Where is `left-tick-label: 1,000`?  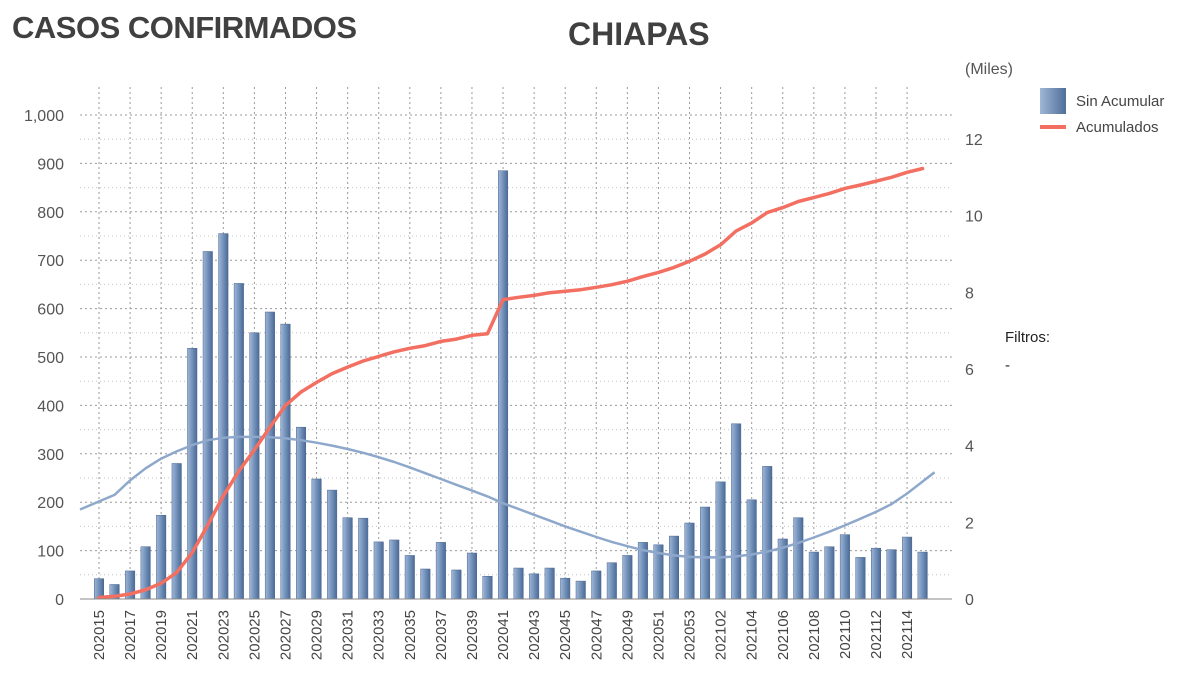 left-tick-label: 1,000 is located at coordinates (44, 116).